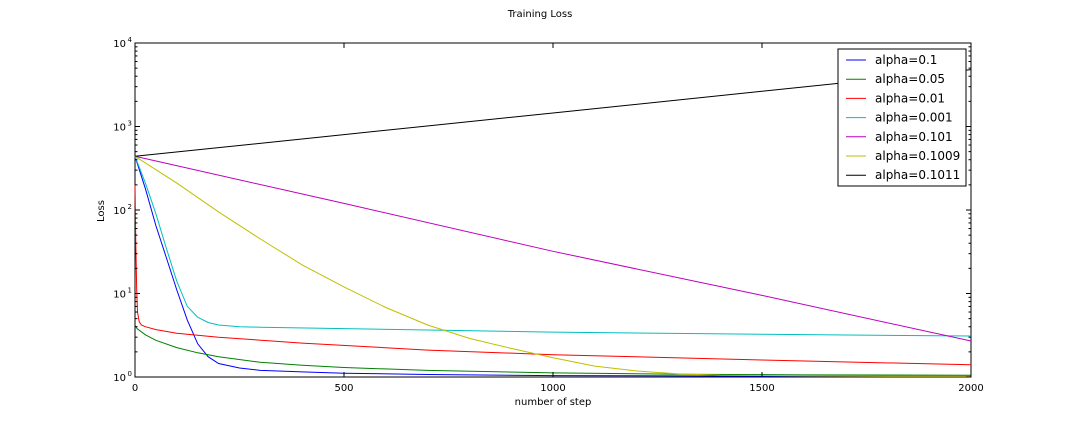  I want to click on legend-label: alpha=0.001, so click(914, 118).